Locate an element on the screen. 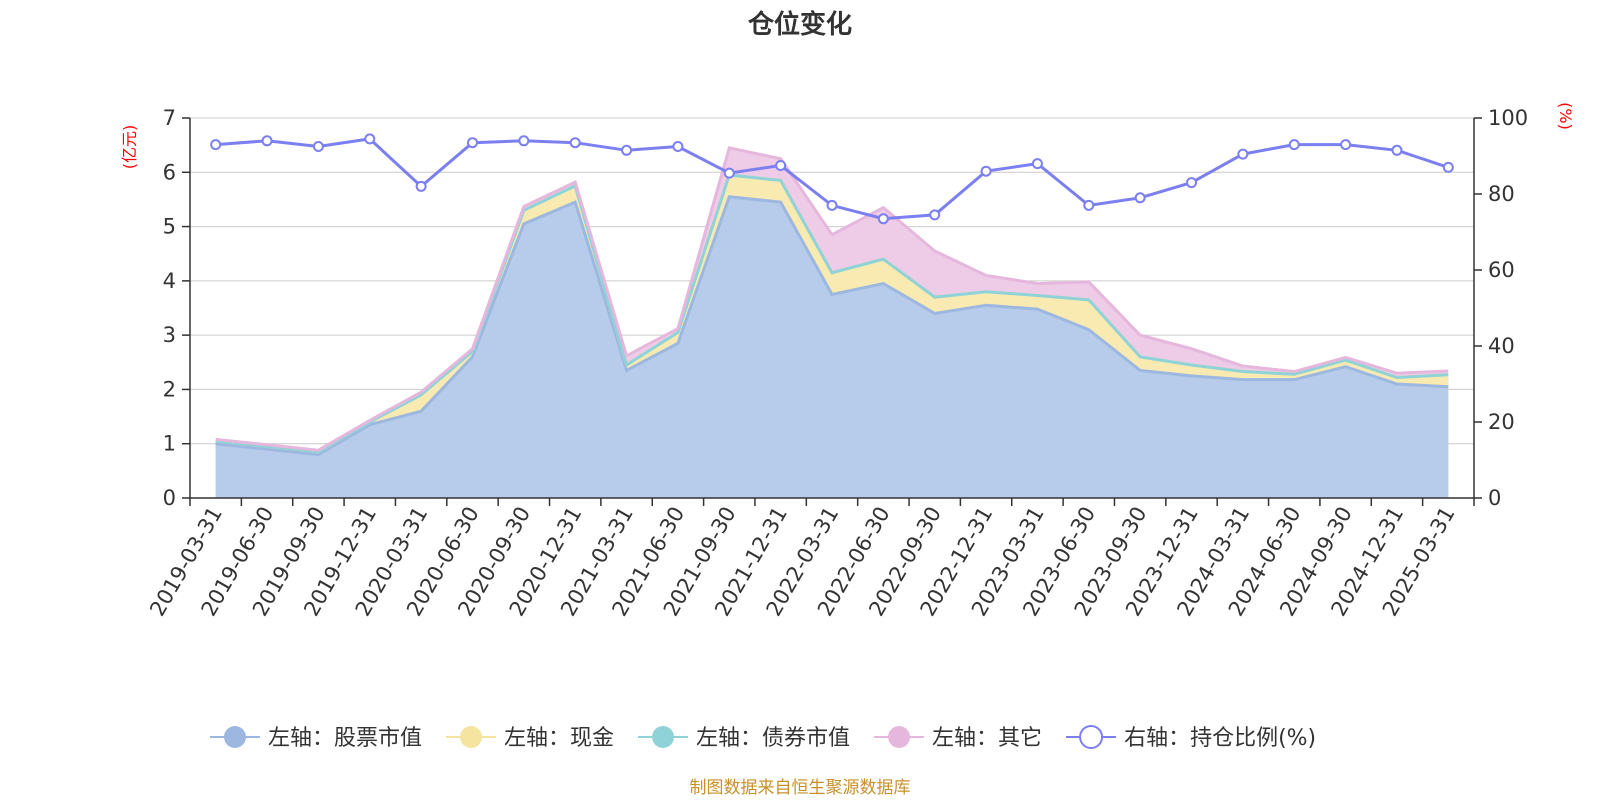 This screenshot has height=800, width=1600. left-tick-label: 4 is located at coordinates (169, 281).